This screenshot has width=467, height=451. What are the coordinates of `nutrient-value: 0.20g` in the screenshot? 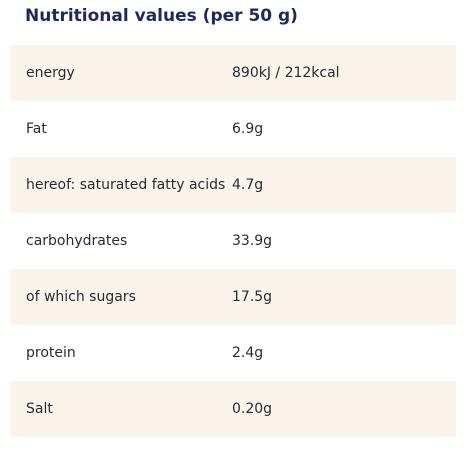 It's located at (252, 409).